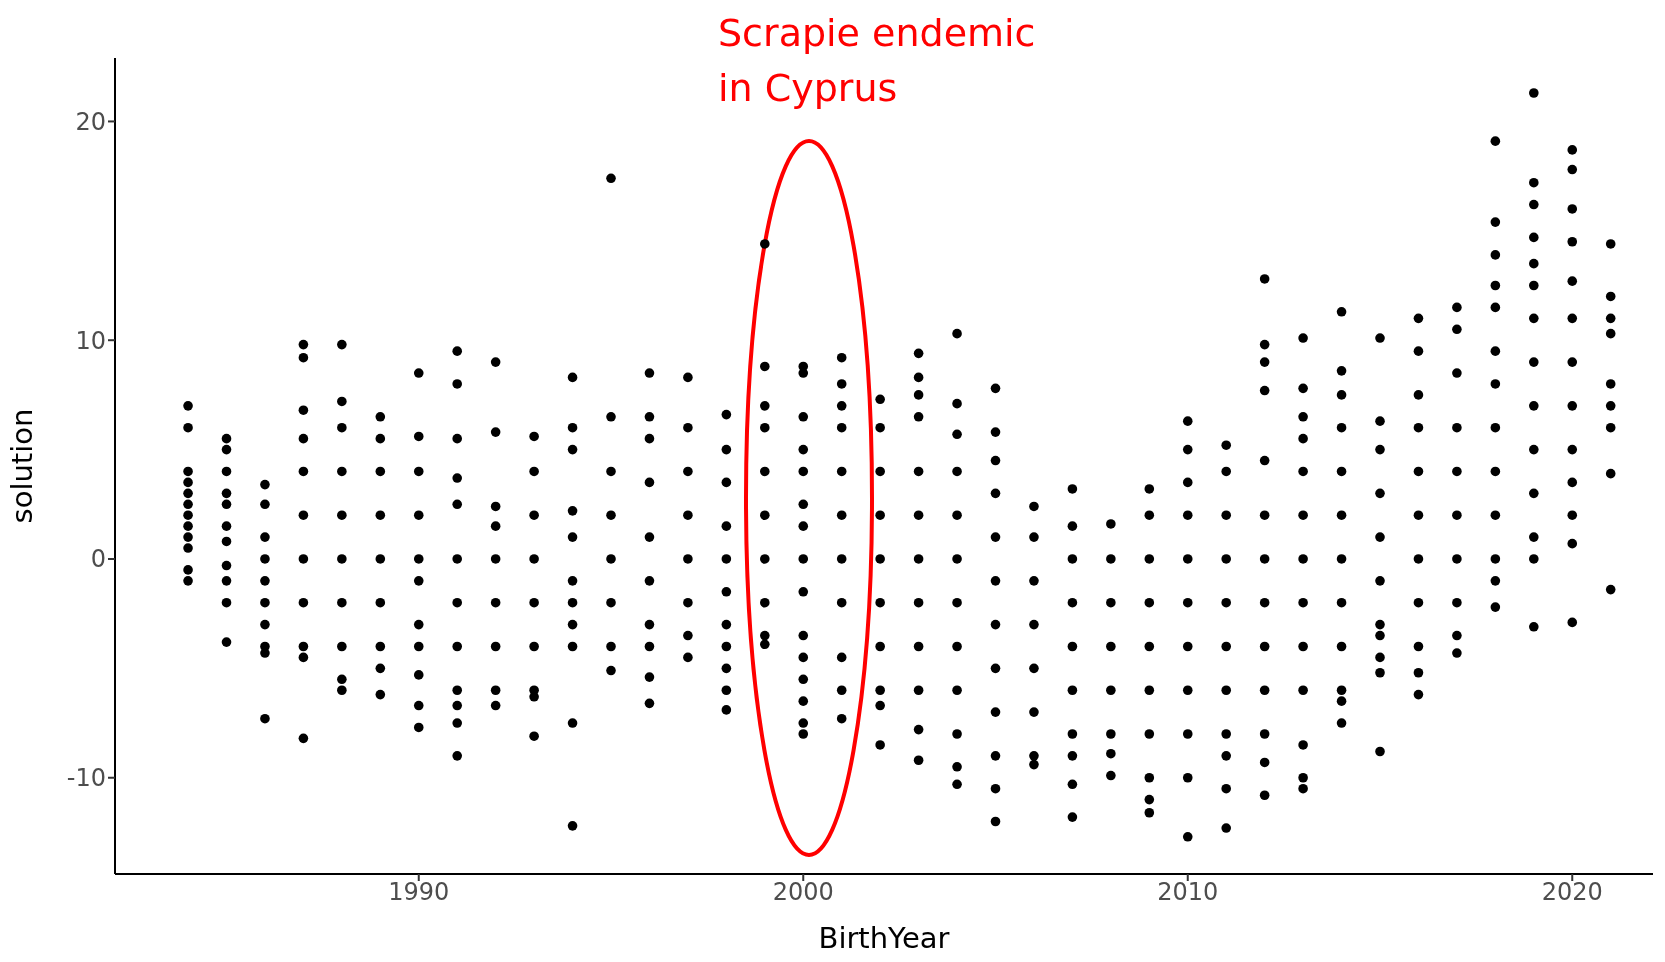 This screenshot has height=962, width=1665. What do you see at coordinates (90, 121) in the screenshot?
I see `y-tick-label: 20` at bounding box center [90, 121].